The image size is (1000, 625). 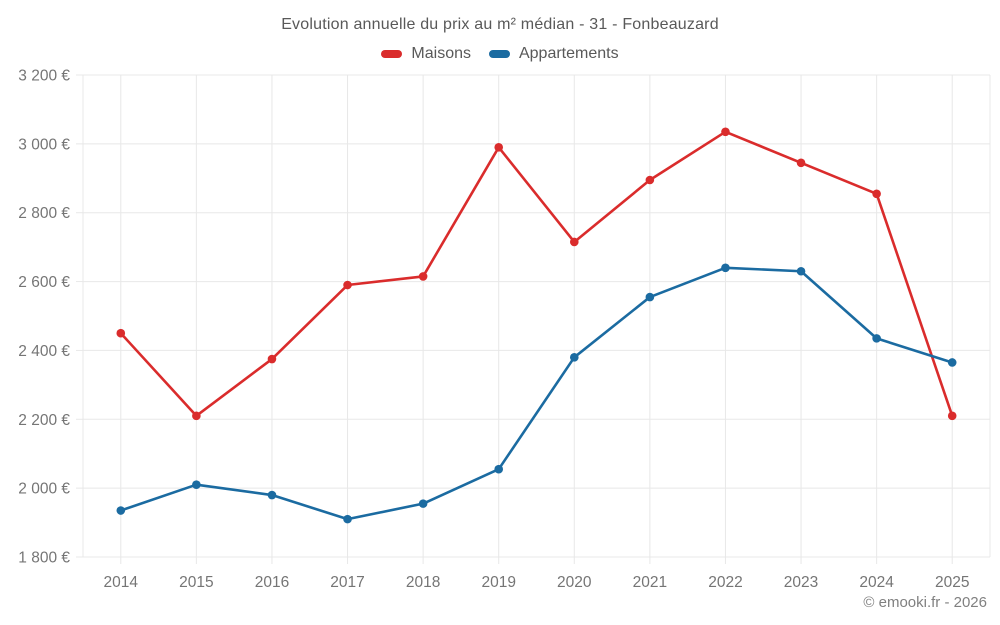 I want to click on y-axis-tick-label: 1 800 €, so click(x=44, y=558).